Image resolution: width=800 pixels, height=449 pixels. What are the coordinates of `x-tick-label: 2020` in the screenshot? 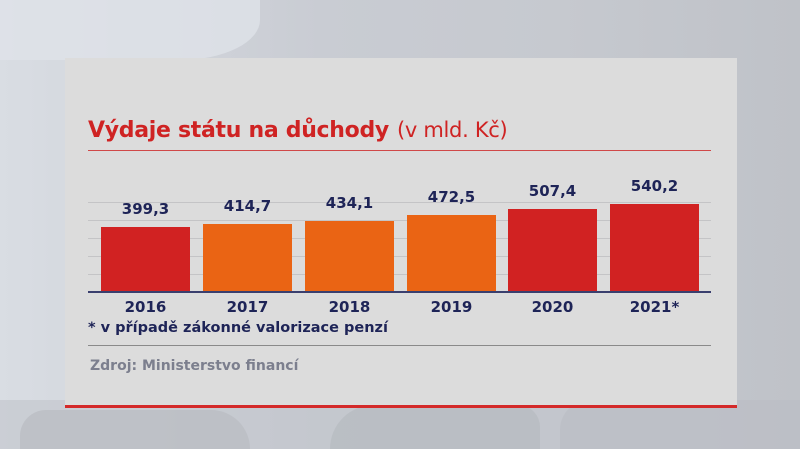 It's located at (552, 307).